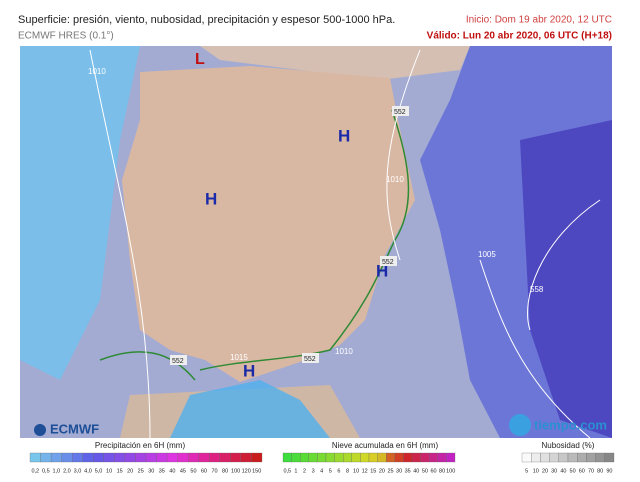  I want to click on scale-label: 3,0, so click(78, 471).